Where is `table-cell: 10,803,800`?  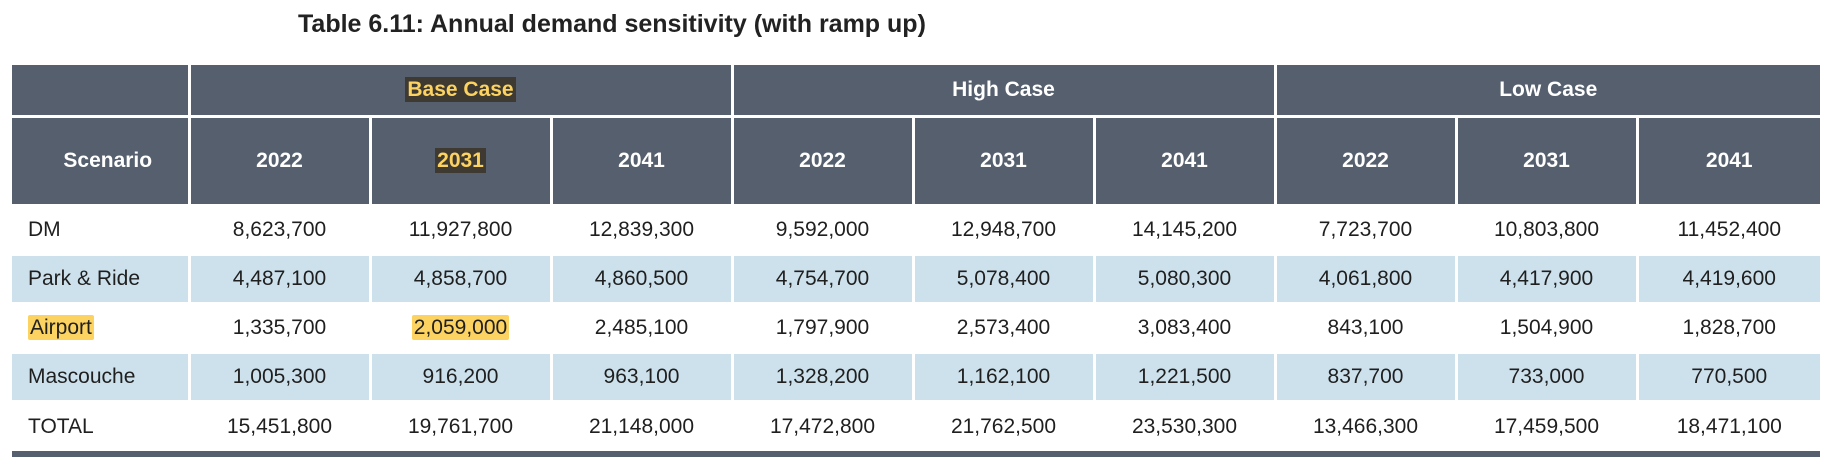
table-cell: 10,803,800 is located at coordinates (1547, 230).